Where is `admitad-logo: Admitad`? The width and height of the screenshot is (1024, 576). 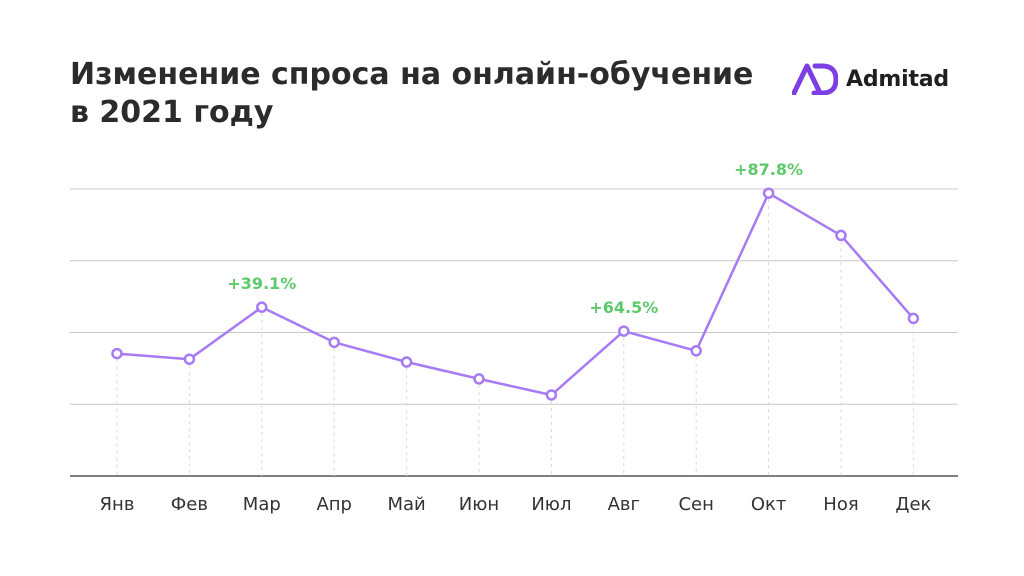
admitad-logo: Admitad is located at coordinates (870, 79).